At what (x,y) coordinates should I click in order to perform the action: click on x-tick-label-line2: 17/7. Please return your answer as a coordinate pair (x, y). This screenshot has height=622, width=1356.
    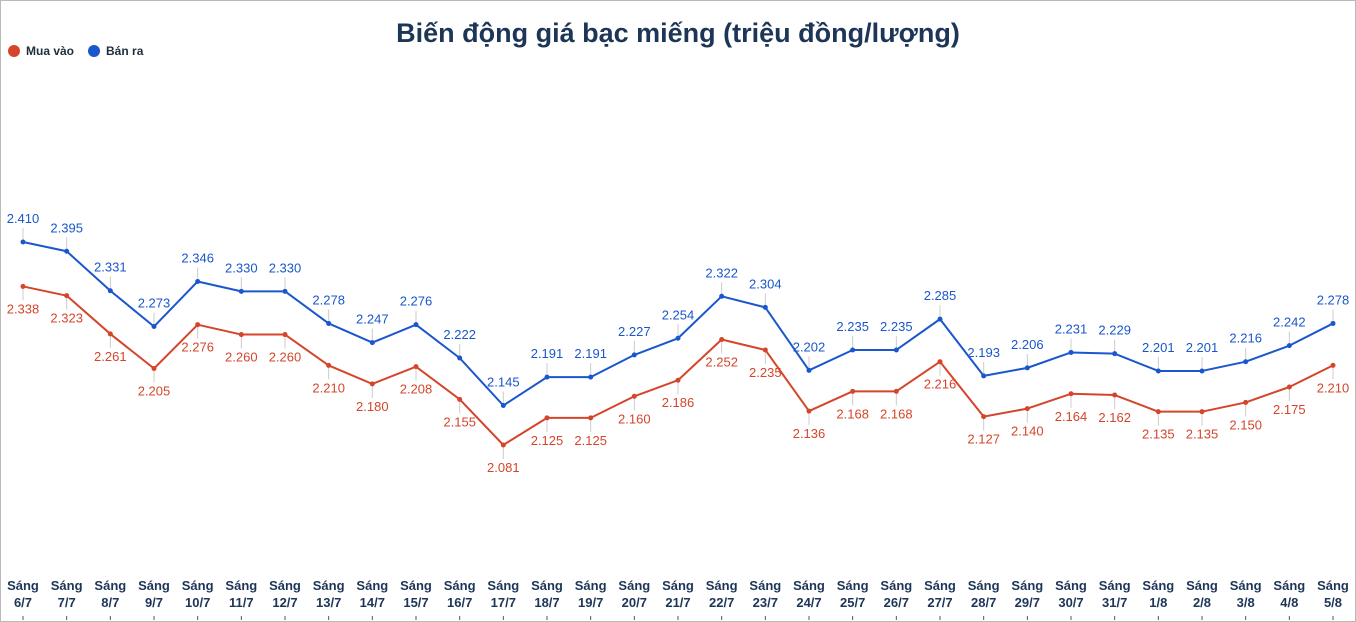
    Looking at the image, I should click on (503, 602).